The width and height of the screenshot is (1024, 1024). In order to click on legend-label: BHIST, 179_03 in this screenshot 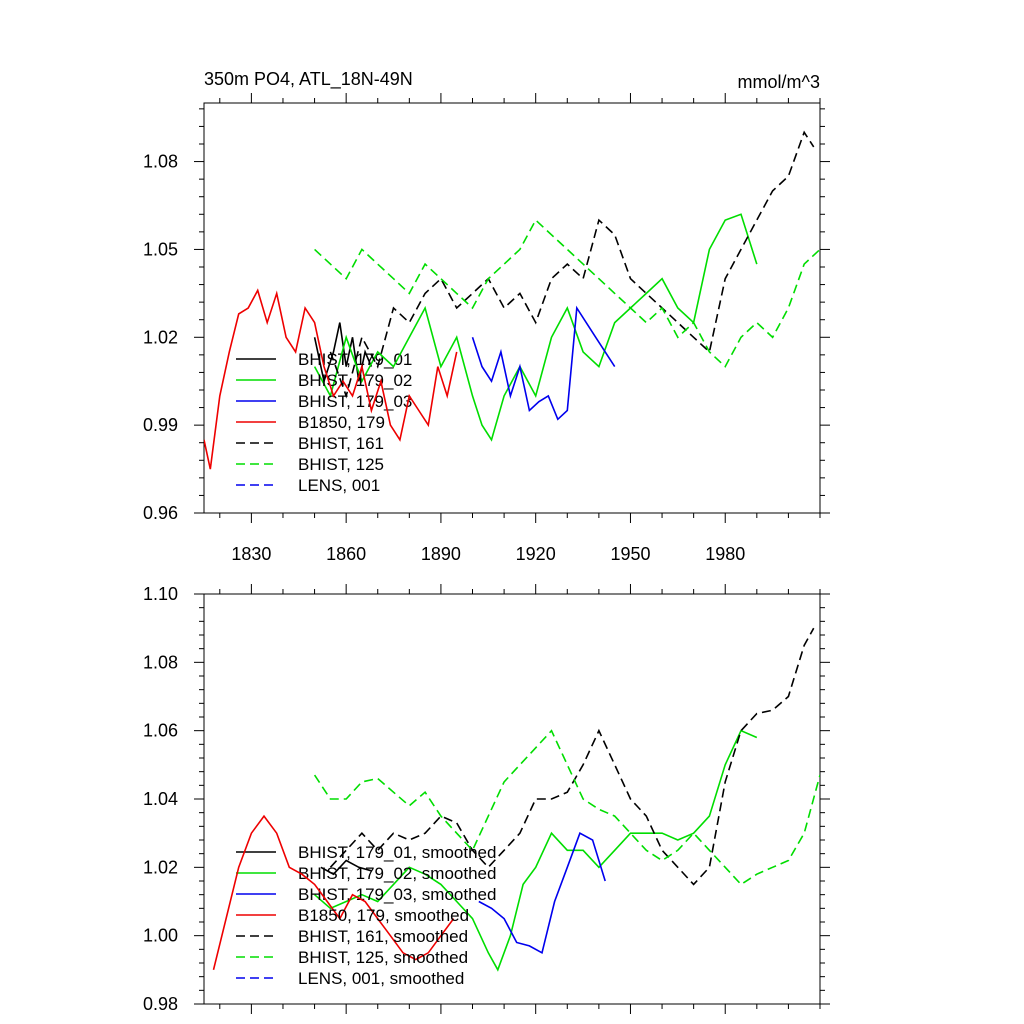, I will do `click(355, 401)`.